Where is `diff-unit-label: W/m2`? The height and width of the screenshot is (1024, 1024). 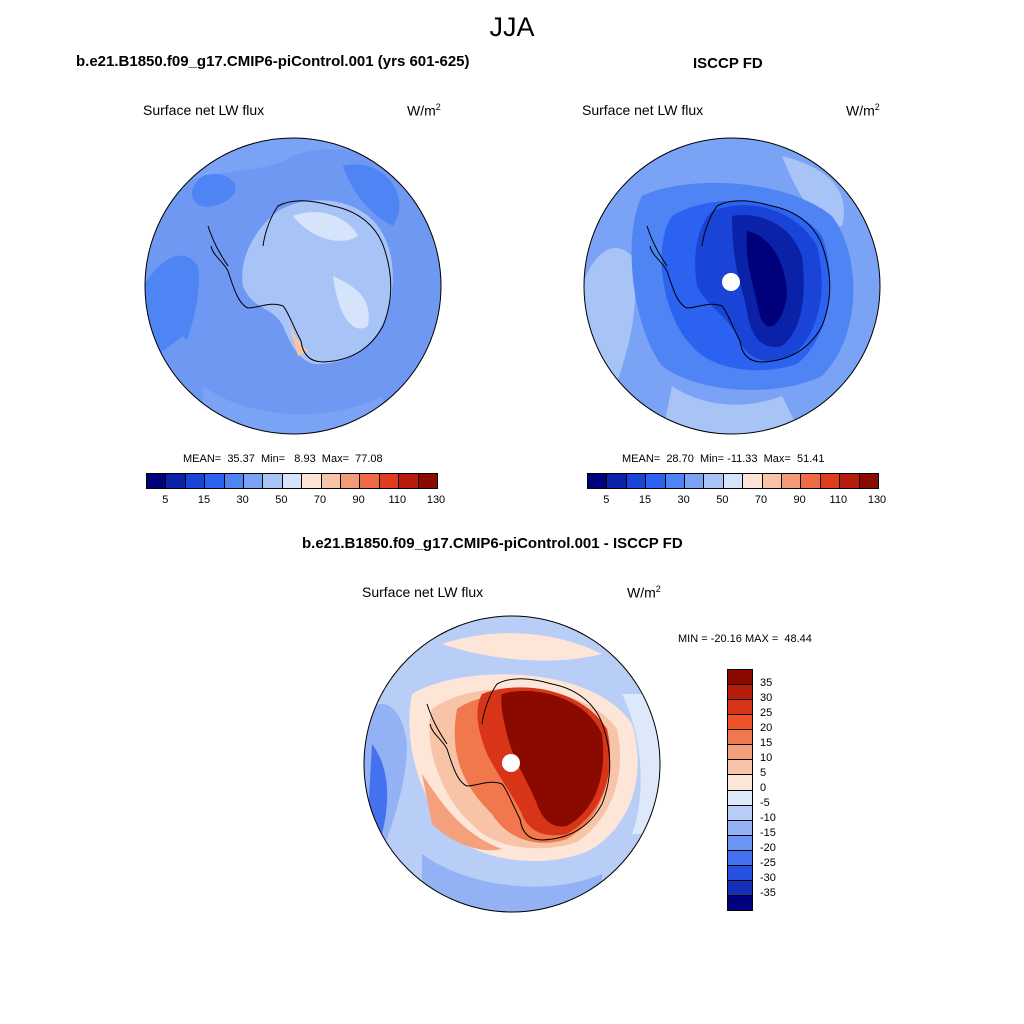
diff-unit-label: W/m2 is located at coordinates (644, 592).